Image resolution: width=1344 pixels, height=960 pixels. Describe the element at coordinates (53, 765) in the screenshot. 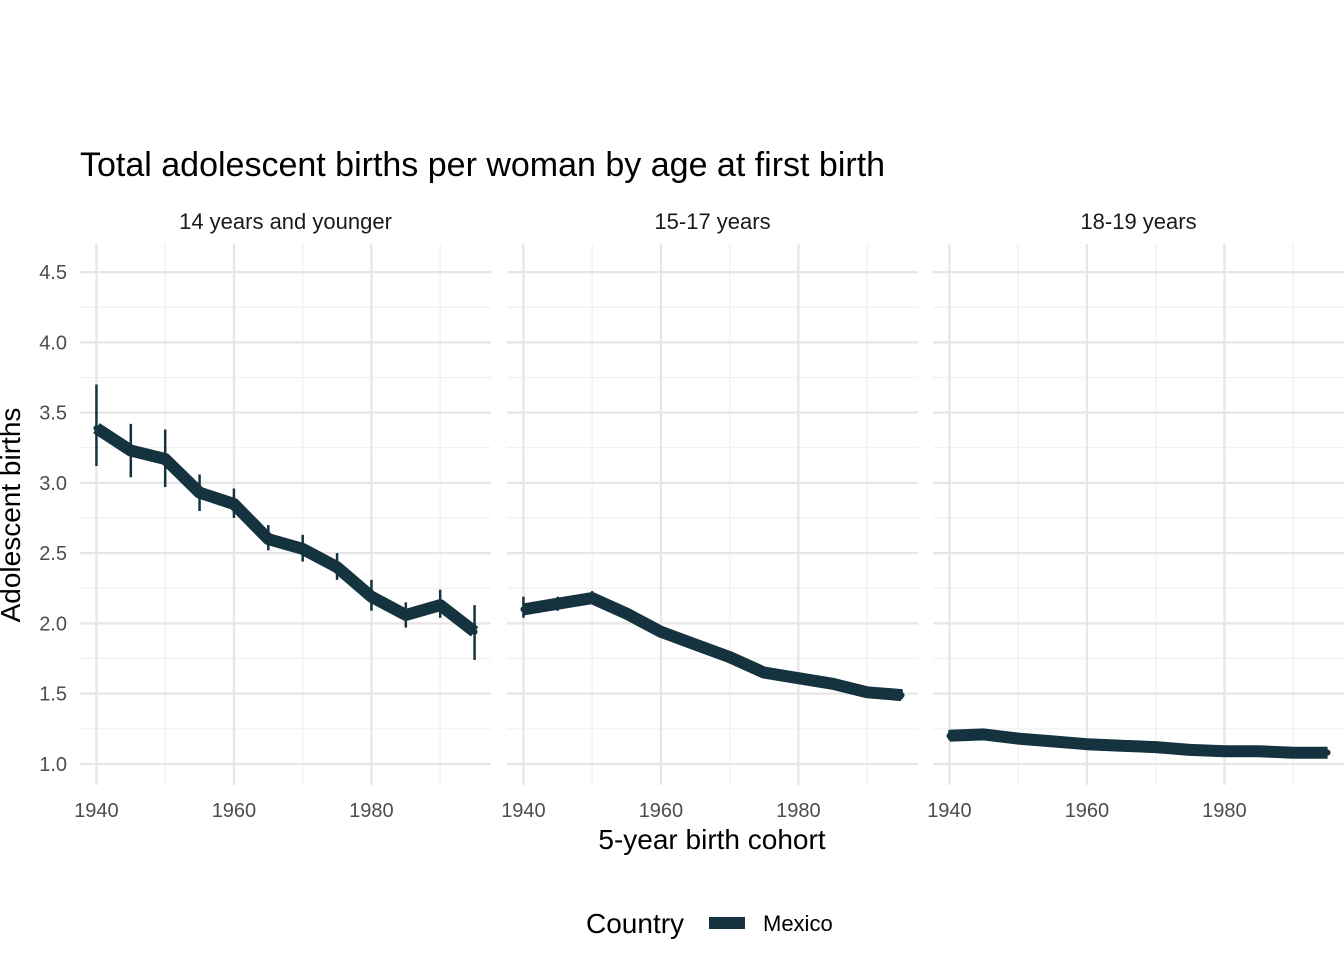

I see `y-tick-label: 1.0` at that location.